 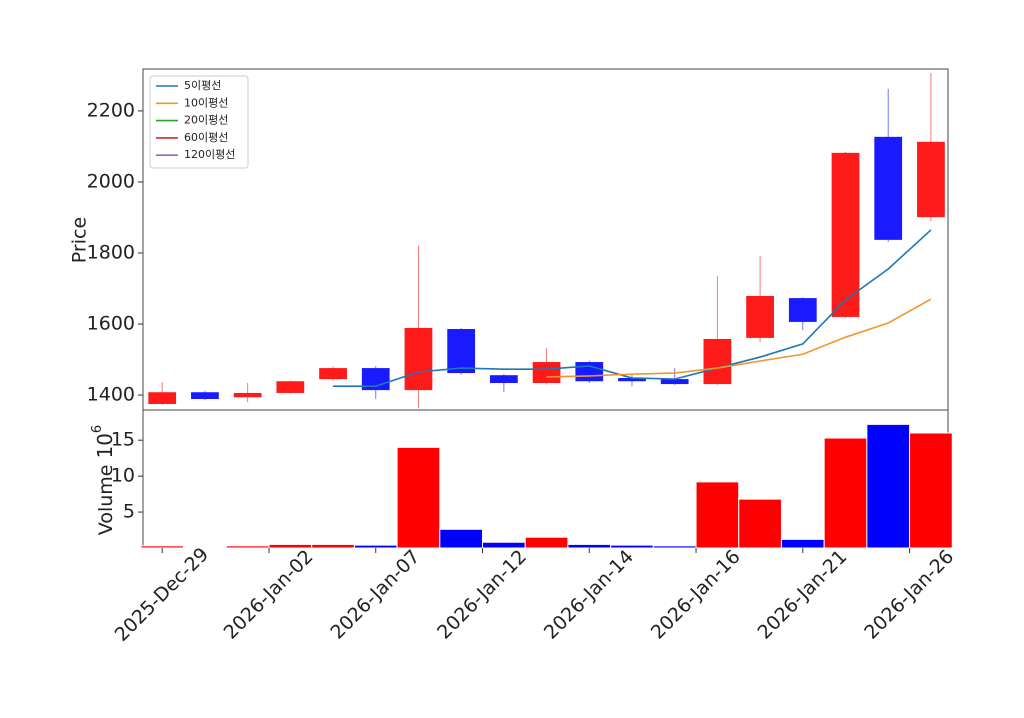 I want to click on y-tick-label: 1800, so click(x=111, y=252).